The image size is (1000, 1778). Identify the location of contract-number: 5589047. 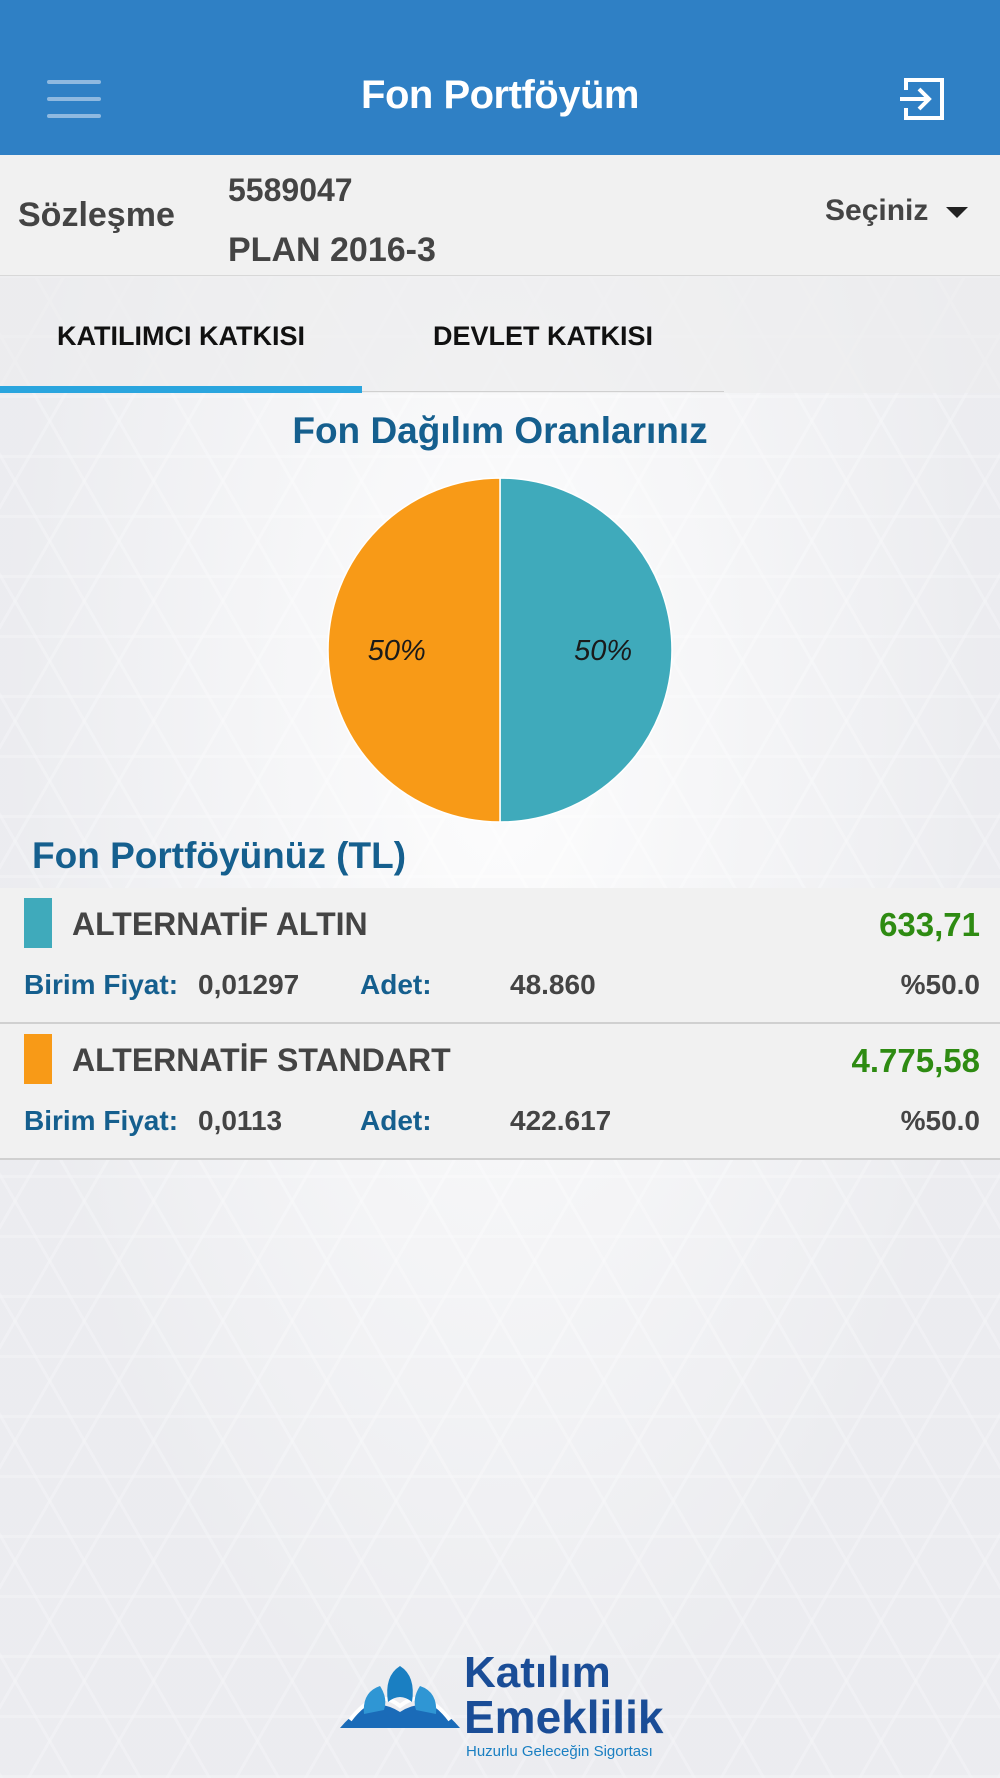
(290, 190).